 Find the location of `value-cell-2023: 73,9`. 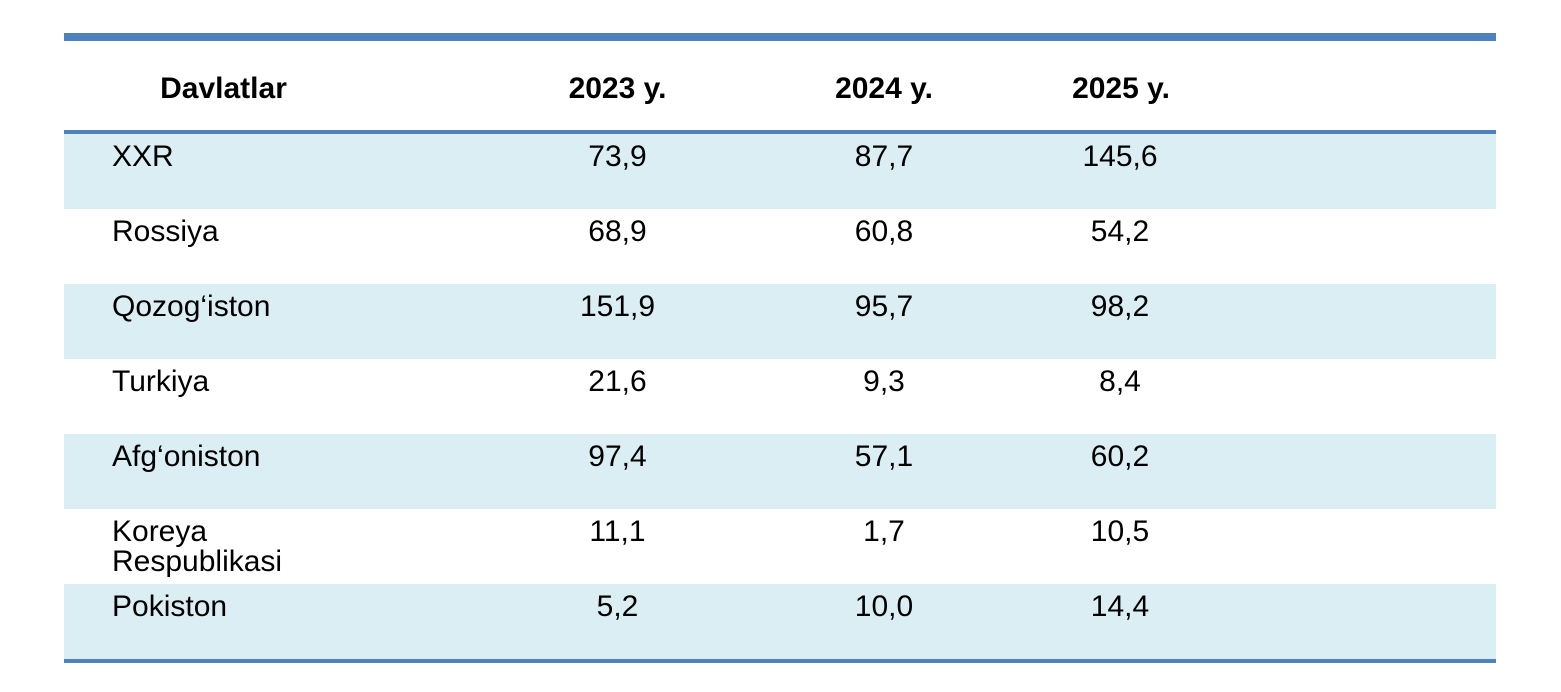

value-cell-2023: 73,9 is located at coordinates (567, 170).